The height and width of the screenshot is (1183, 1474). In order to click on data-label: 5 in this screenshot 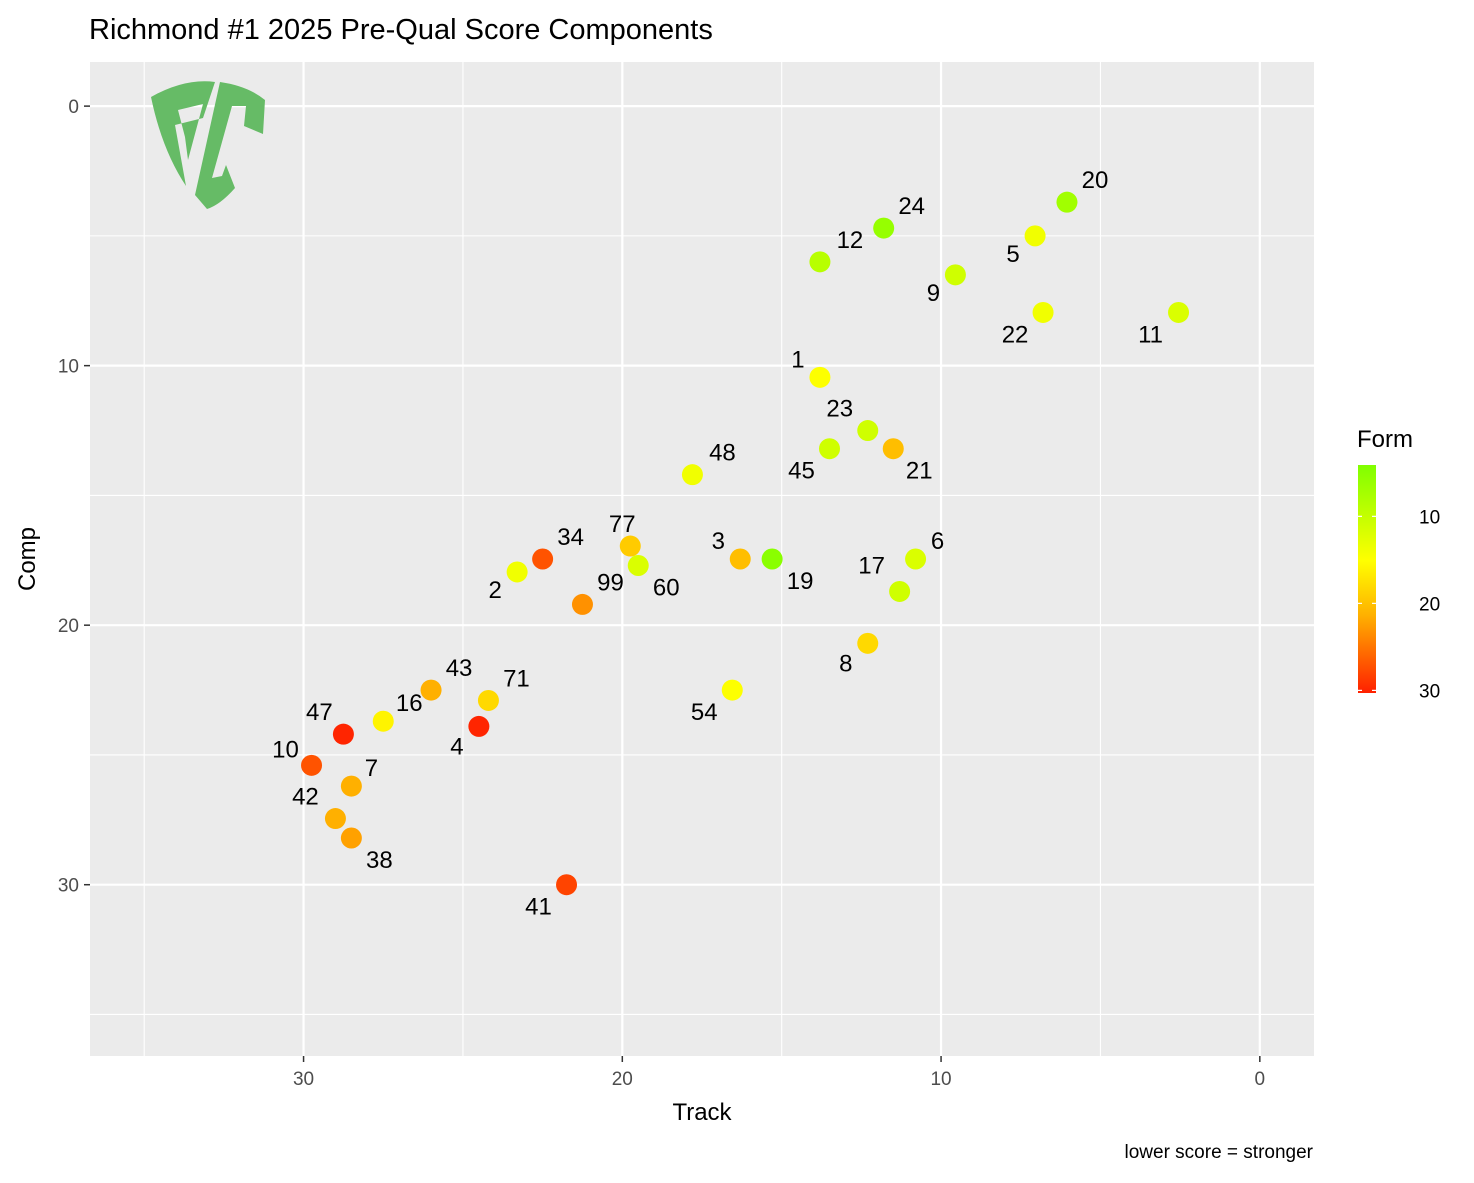, I will do `click(1012, 254)`.